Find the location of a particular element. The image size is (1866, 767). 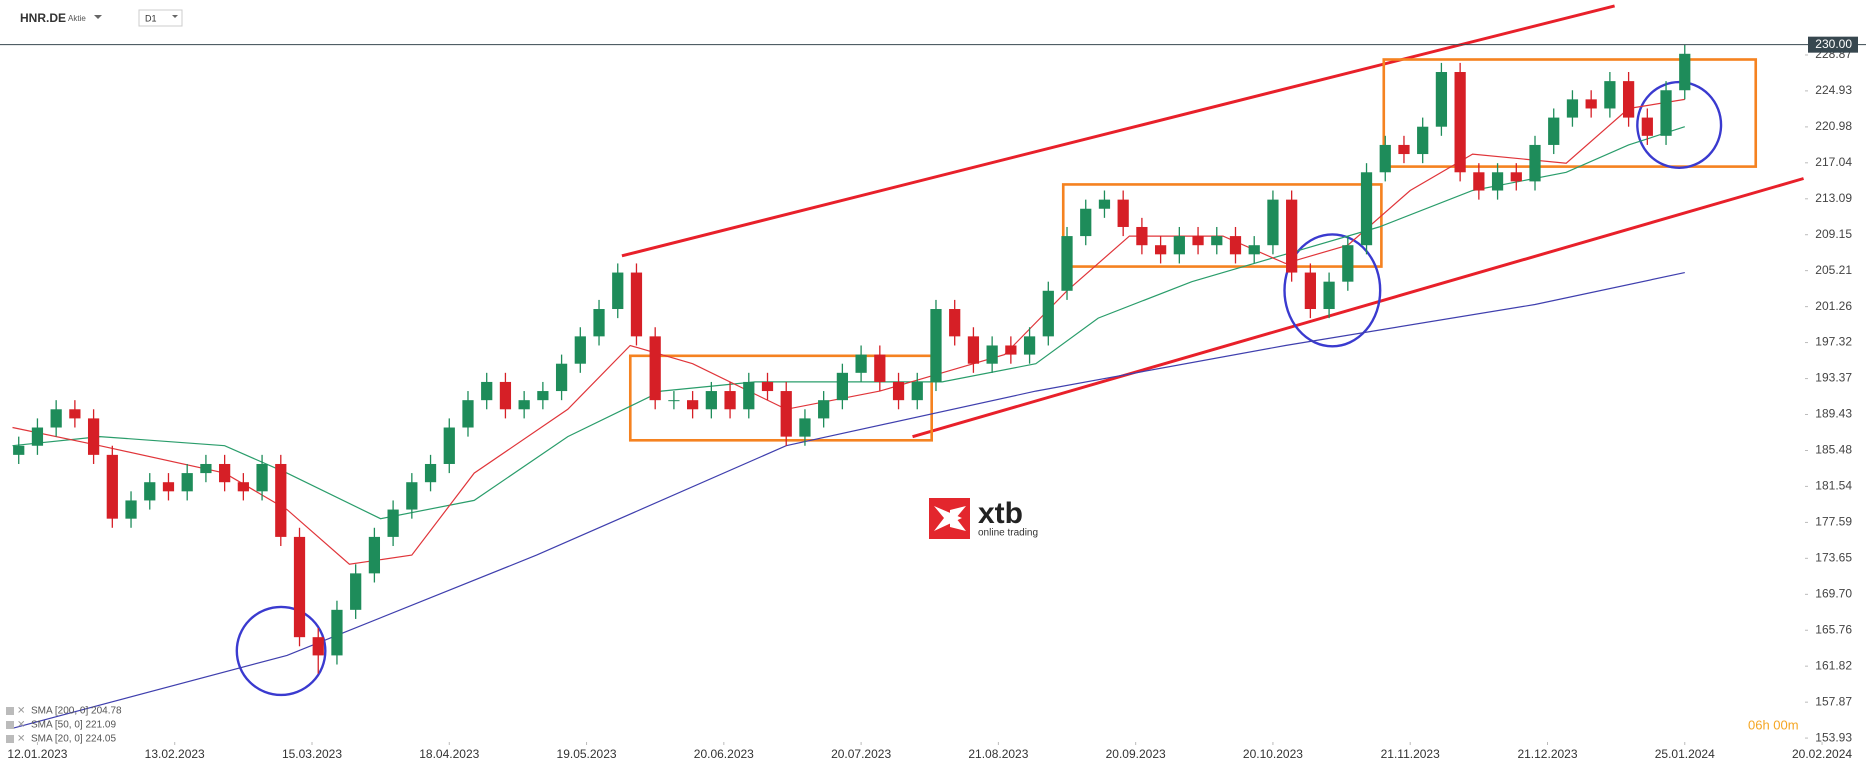

y-tick-label: 193.37 is located at coordinates (1833, 378).